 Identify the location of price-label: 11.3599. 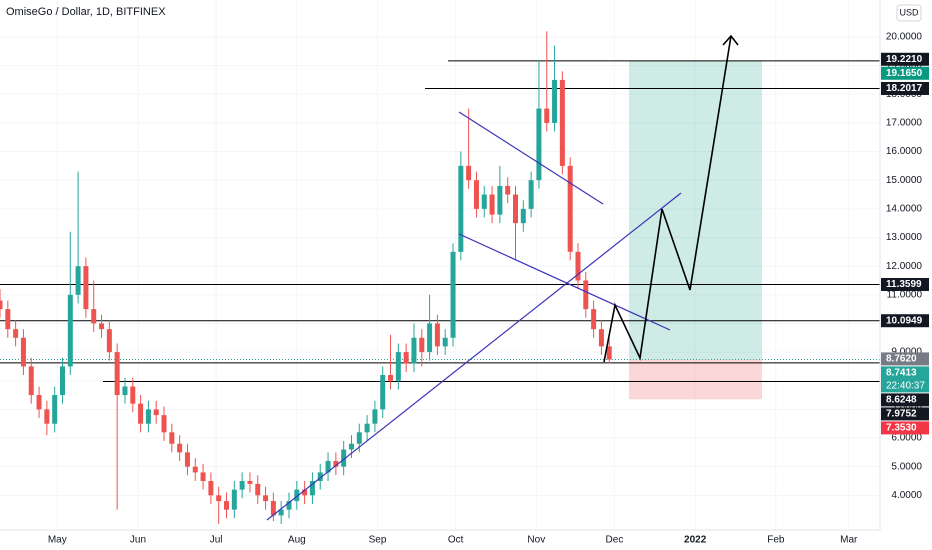
(904, 284).